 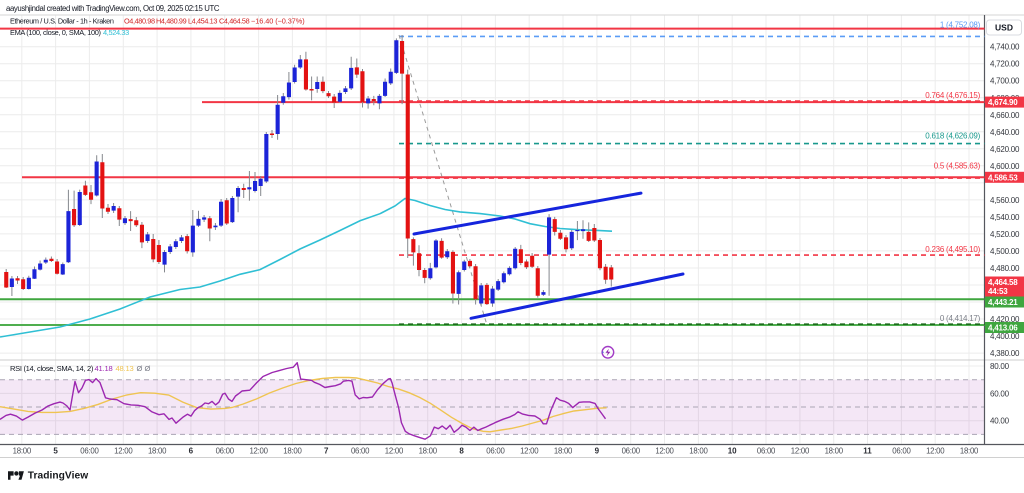 What do you see at coordinates (867, 451) in the screenshot?
I see `svg-text: 11` at bounding box center [867, 451].